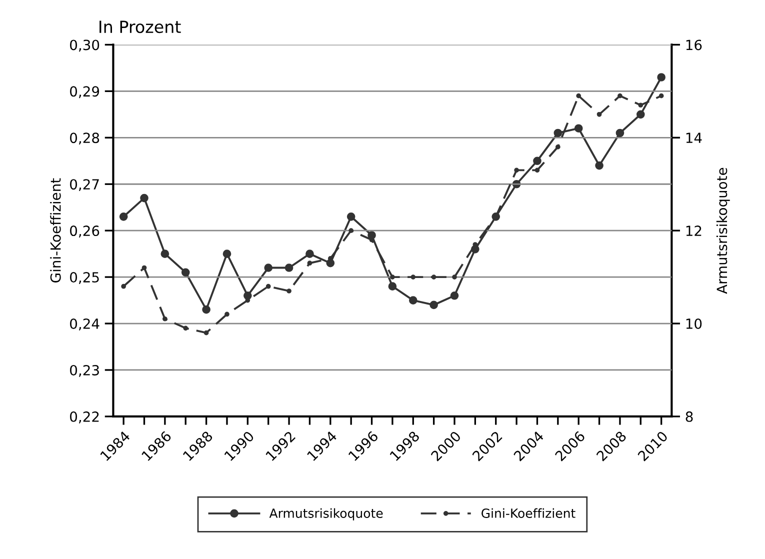  What do you see at coordinates (84, 370) in the screenshot?
I see `y-tick-label: 0,23` at bounding box center [84, 370].